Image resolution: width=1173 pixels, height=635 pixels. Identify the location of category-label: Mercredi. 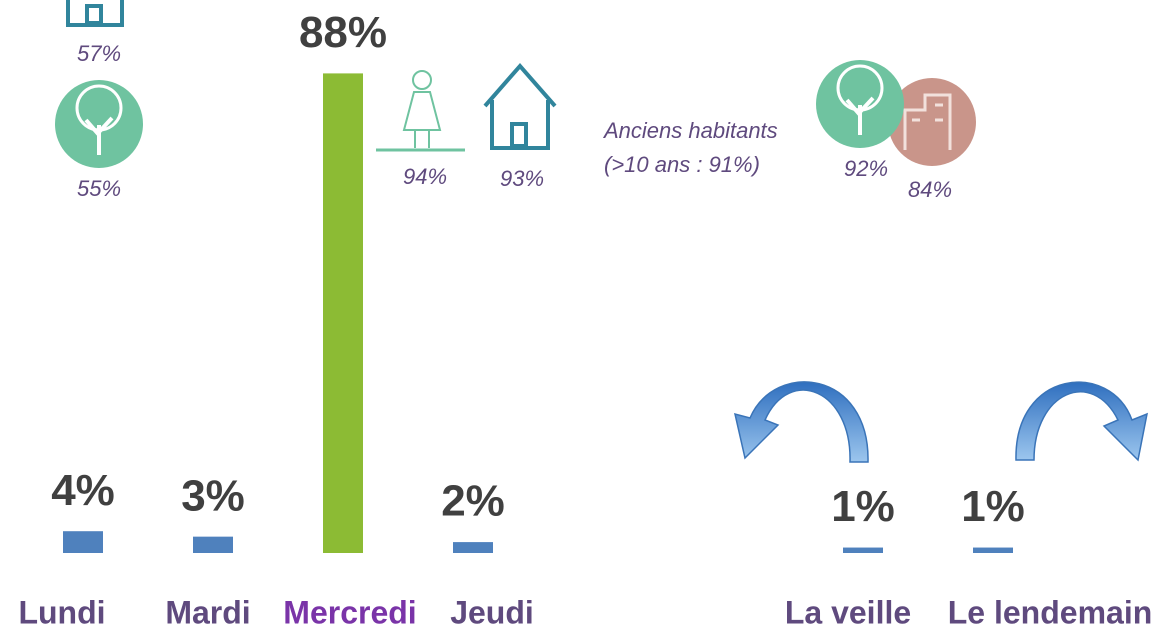
(349, 612).